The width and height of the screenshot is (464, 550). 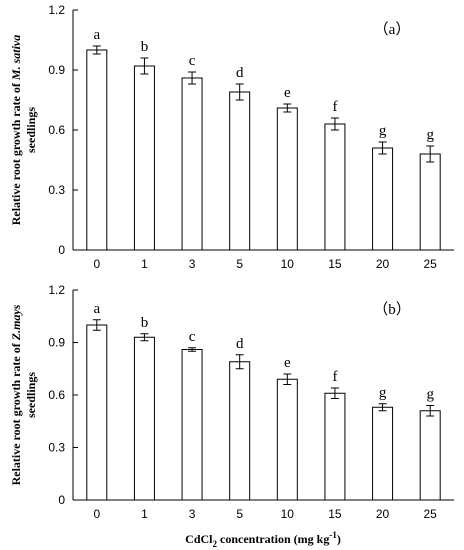 What do you see at coordinates (239, 514) in the screenshot?
I see `panel-b-x-tick-label: 5` at bounding box center [239, 514].